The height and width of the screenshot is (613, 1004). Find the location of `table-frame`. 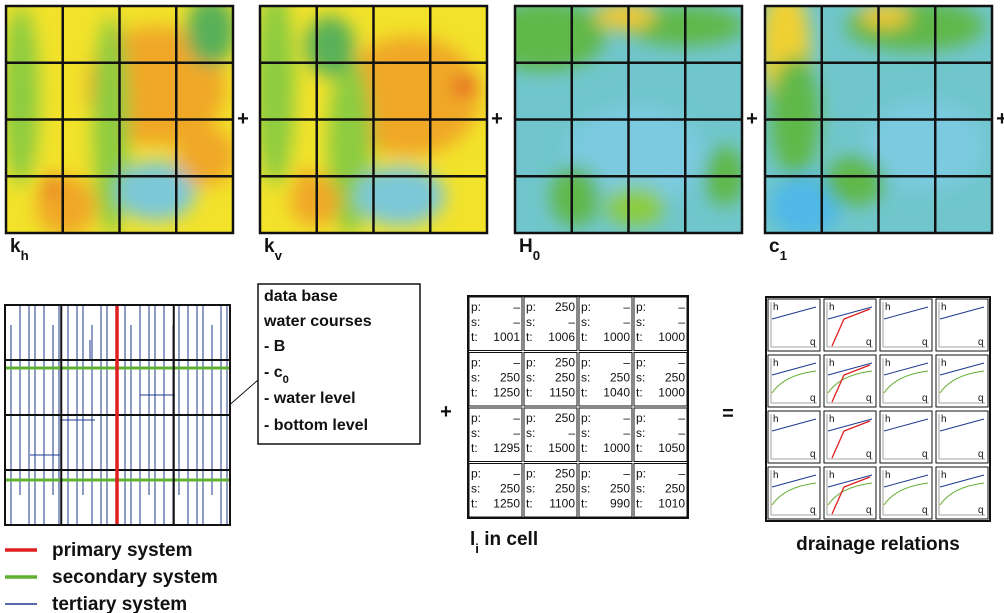

table-frame is located at coordinates (578, 407).